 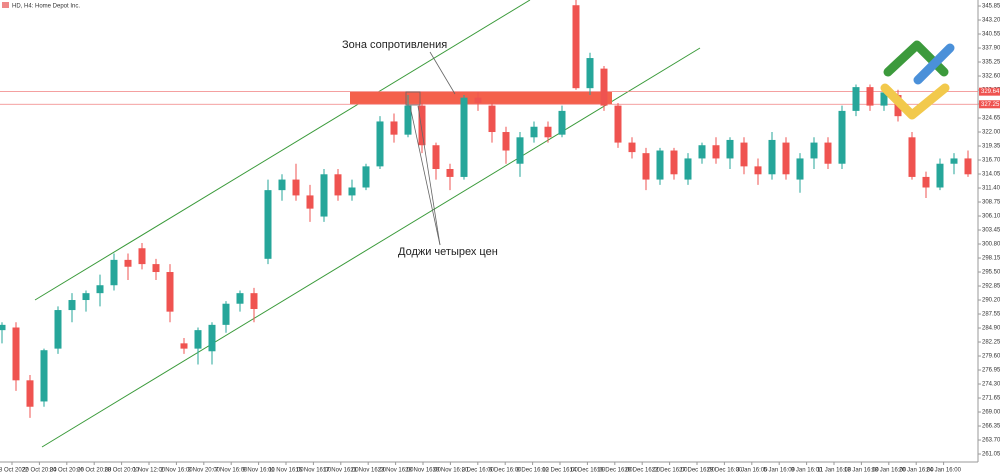 What do you see at coordinates (258, 471) in the screenshot?
I see `x-tick-label: 9 Nov 16:00` at bounding box center [258, 471].